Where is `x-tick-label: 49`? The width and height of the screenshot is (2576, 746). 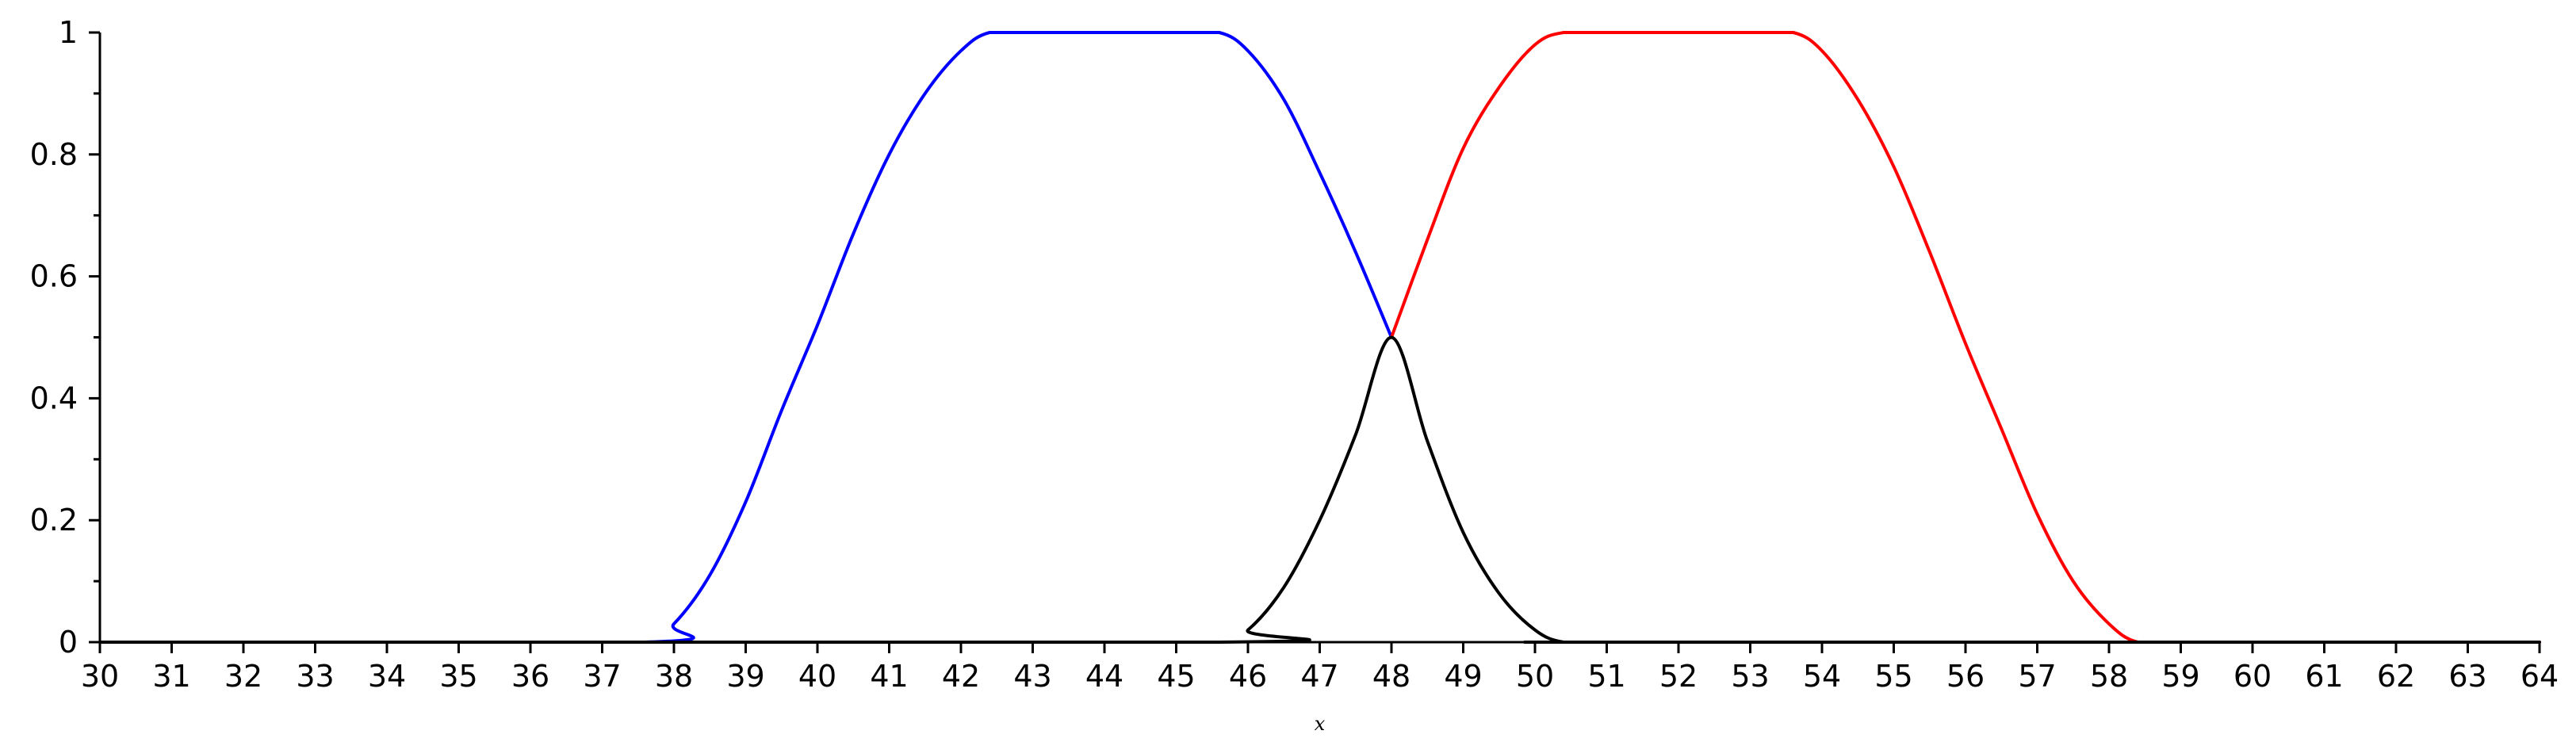 x-tick-label: 49 is located at coordinates (1463, 677).